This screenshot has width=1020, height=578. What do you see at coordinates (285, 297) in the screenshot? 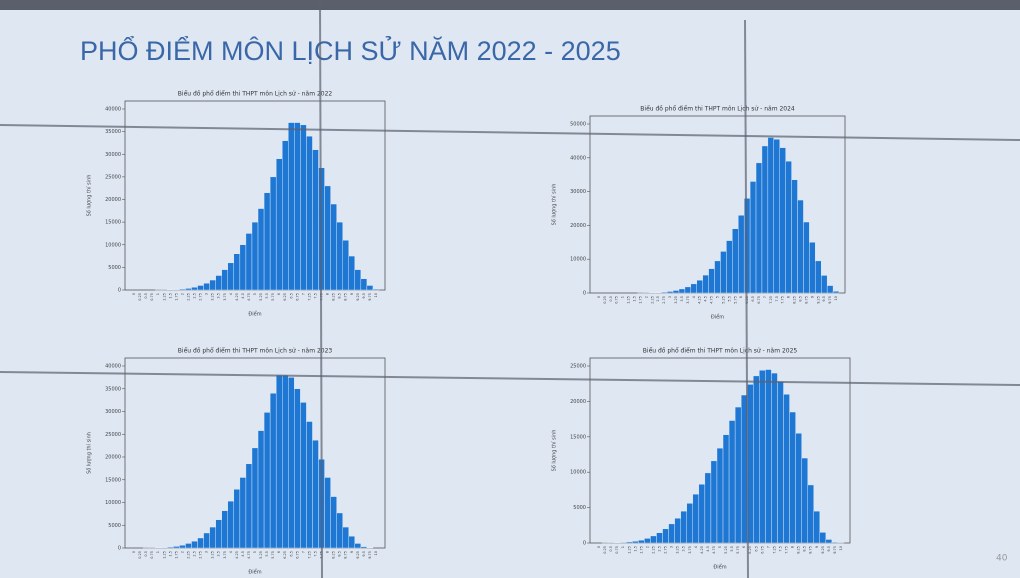
I see `x-tick-label: 6.25` at bounding box center [285, 297].